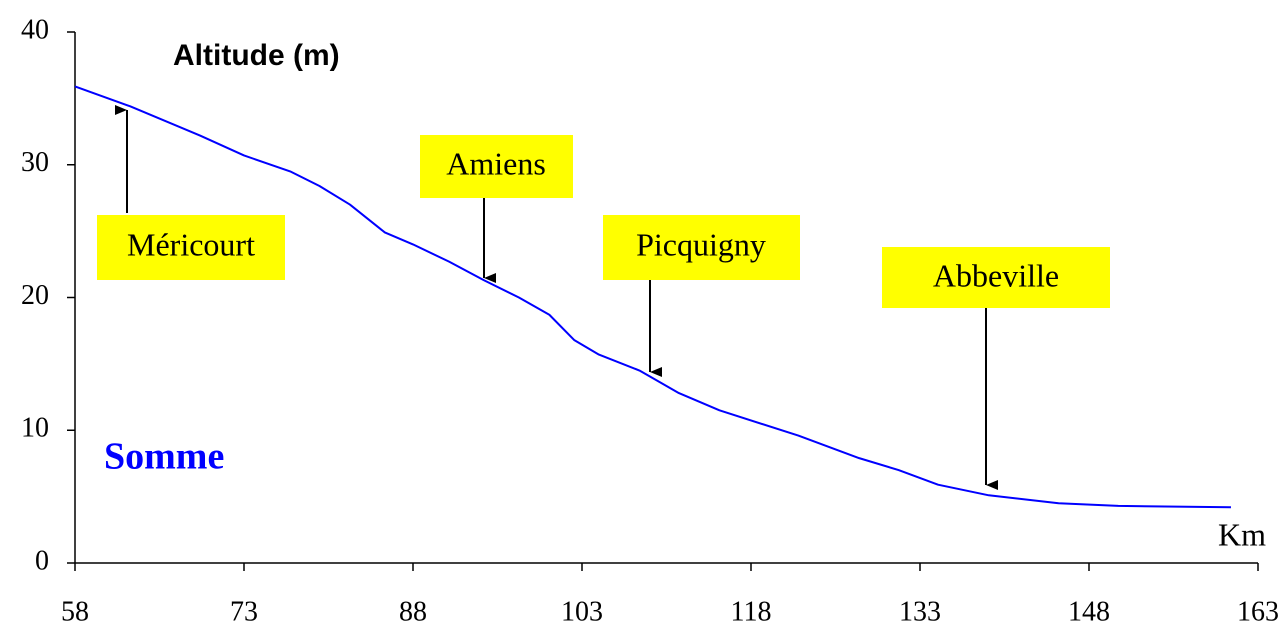 The image size is (1286, 633). Describe the element at coordinates (35, 29) in the screenshot. I see `y-tick-label: 40` at that location.